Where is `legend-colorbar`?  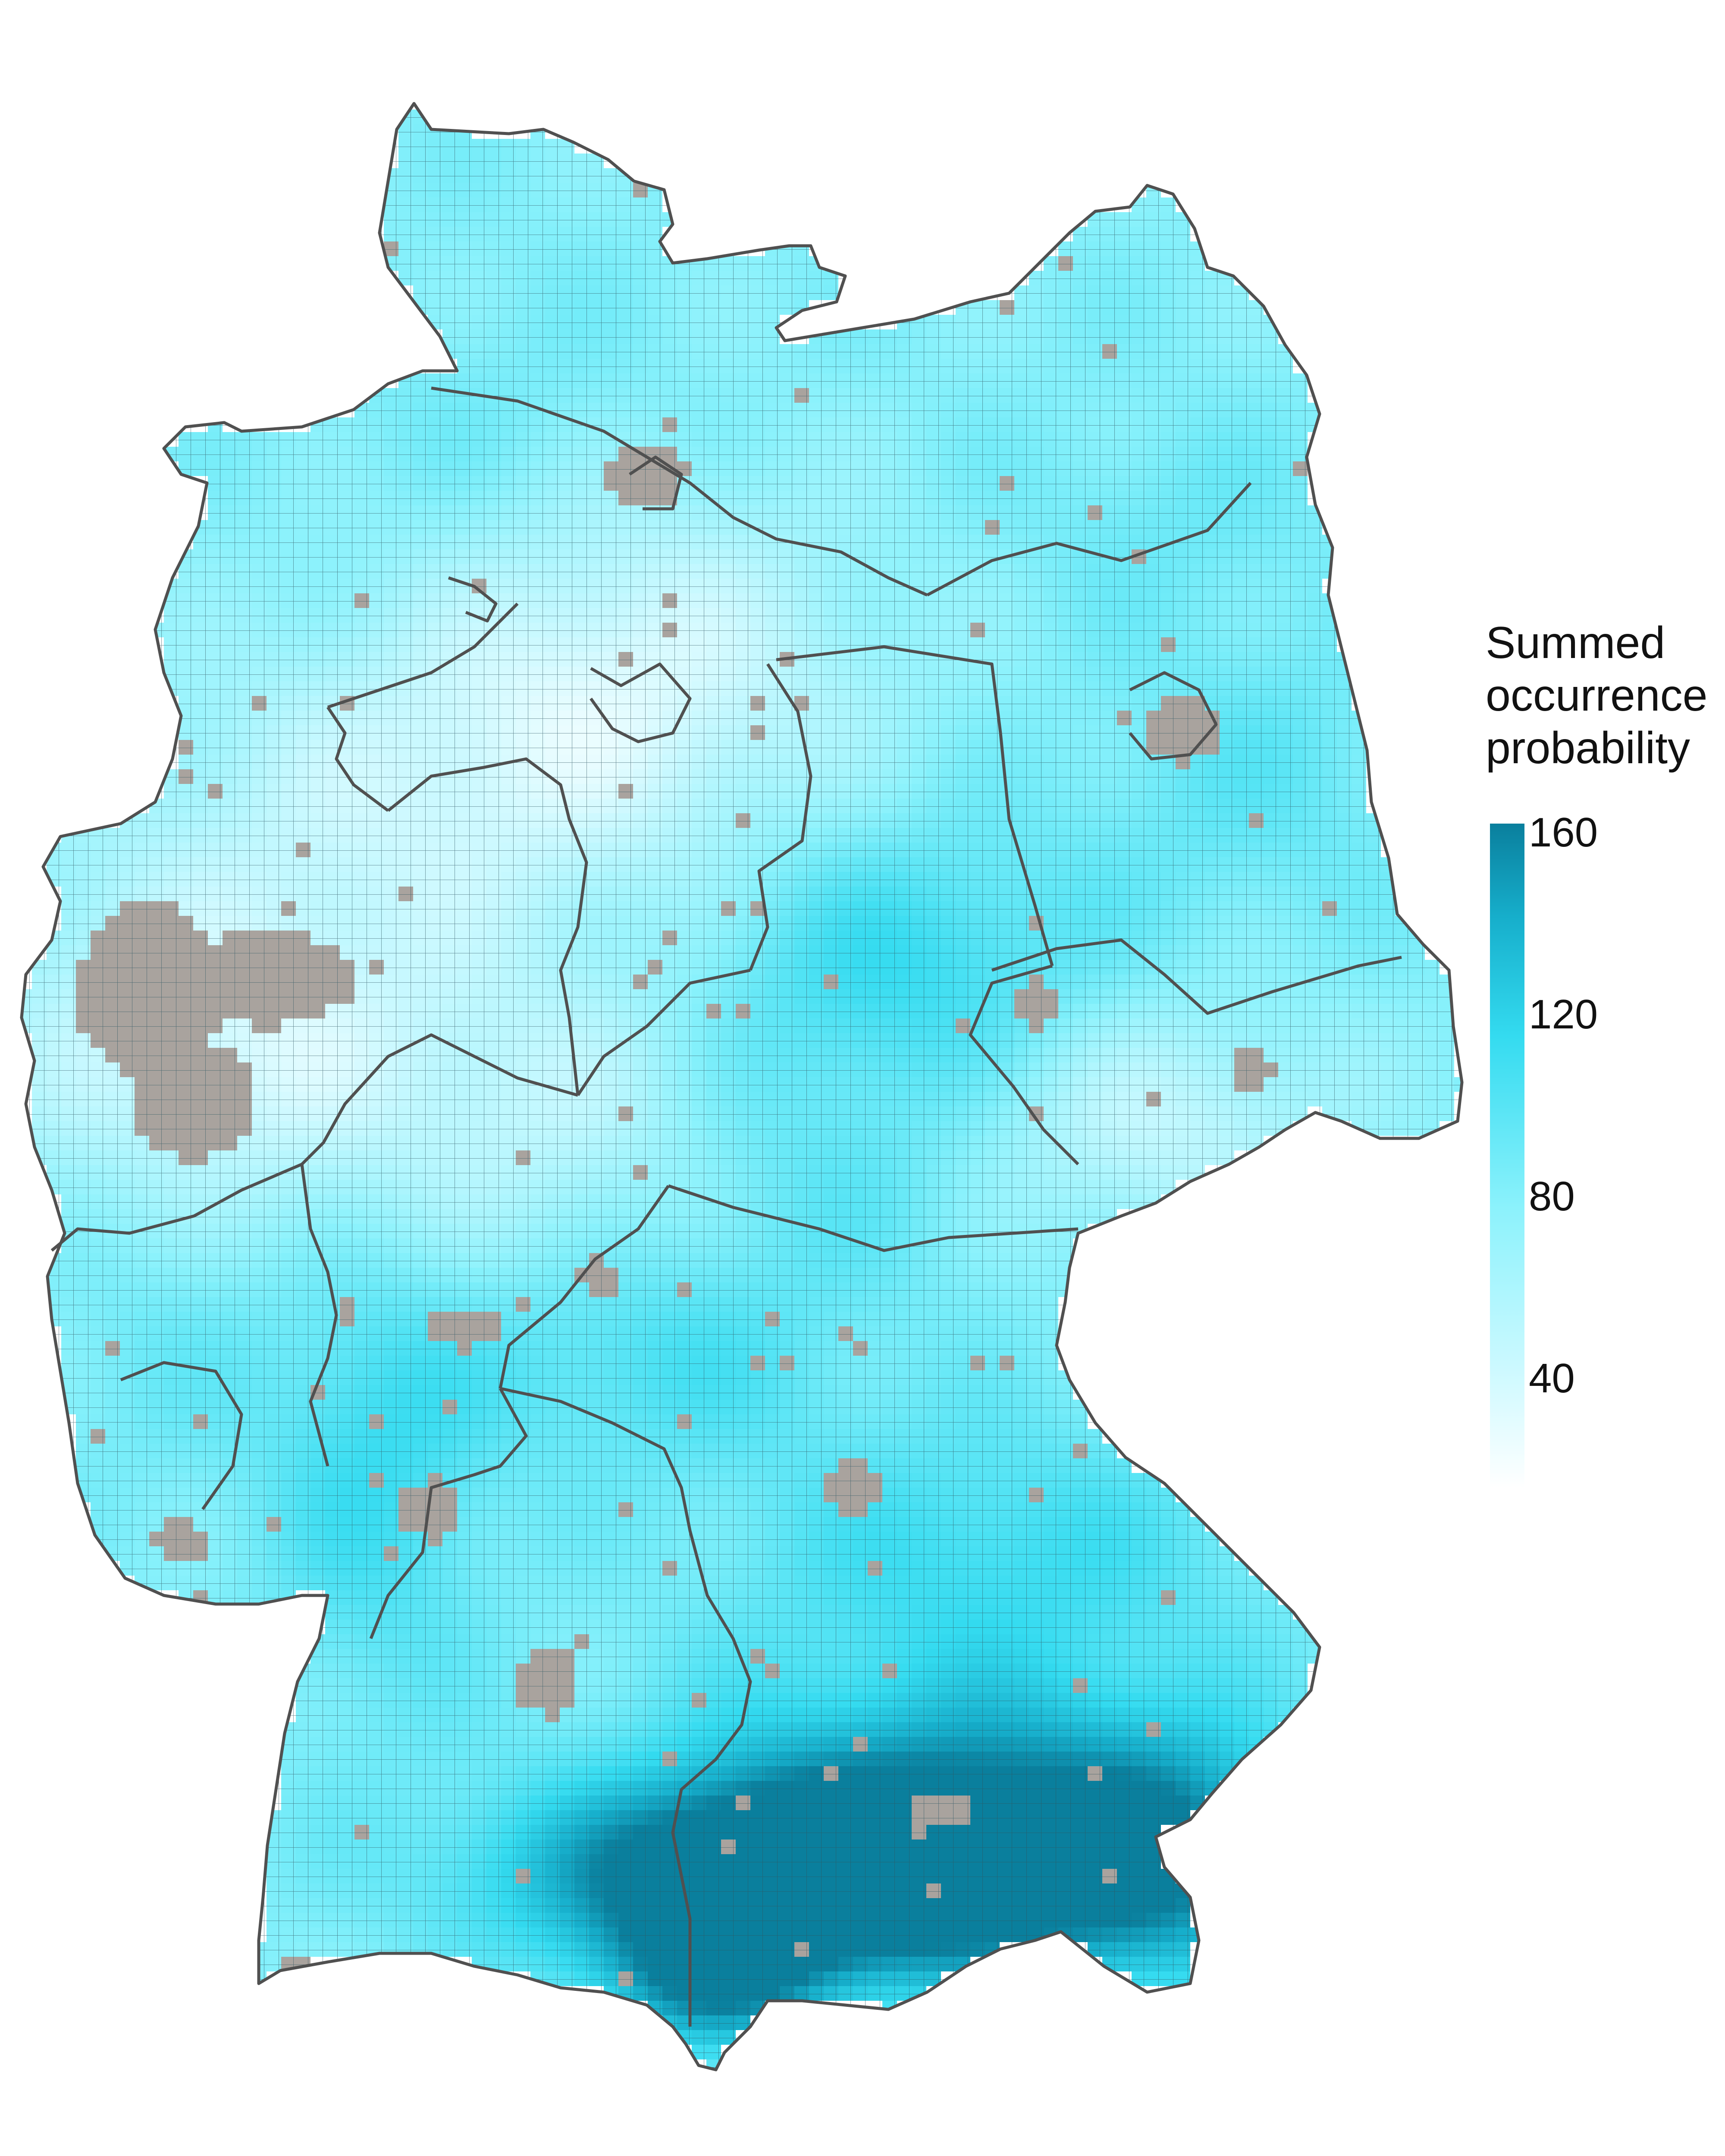 legend-colorbar is located at coordinates (1507, 1156).